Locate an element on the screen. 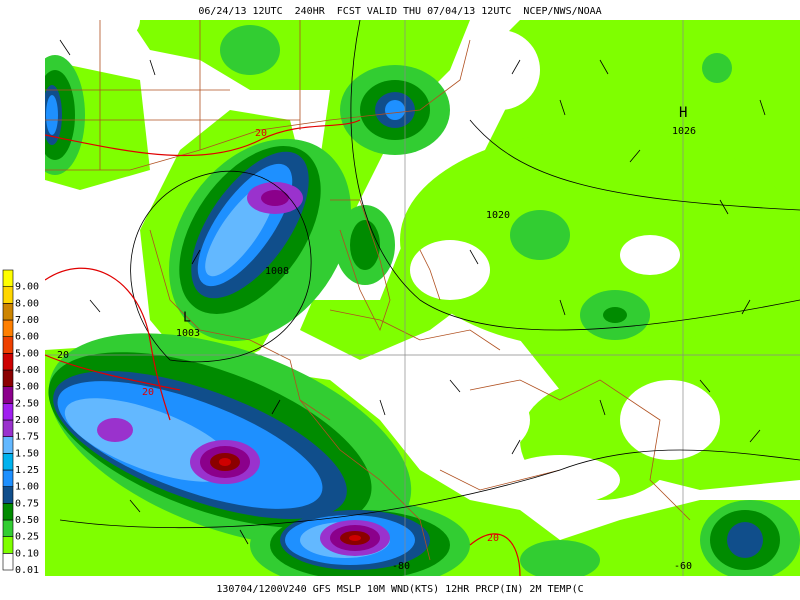 Image resolution: width=800 pixels, height=600 pixels. legend-label: 1.25 is located at coordinates (27, 470).